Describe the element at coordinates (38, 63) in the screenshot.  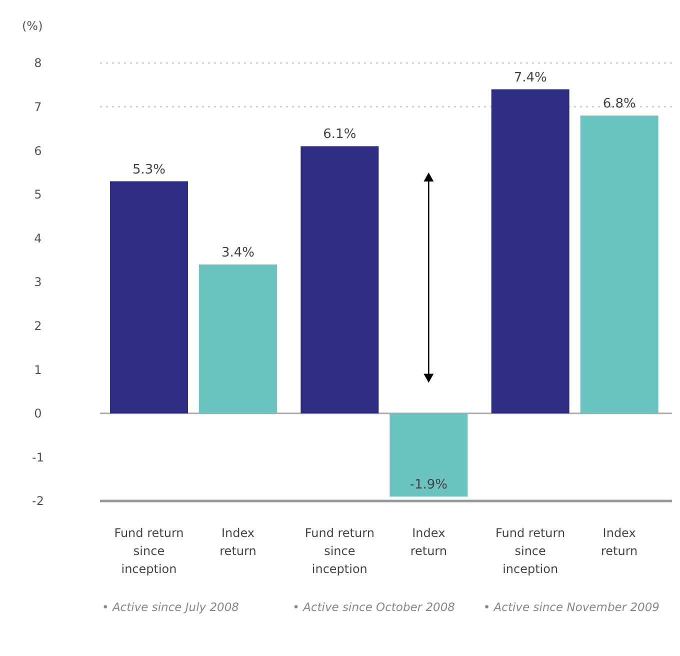
I see `y-tick-label: 8` at that location.